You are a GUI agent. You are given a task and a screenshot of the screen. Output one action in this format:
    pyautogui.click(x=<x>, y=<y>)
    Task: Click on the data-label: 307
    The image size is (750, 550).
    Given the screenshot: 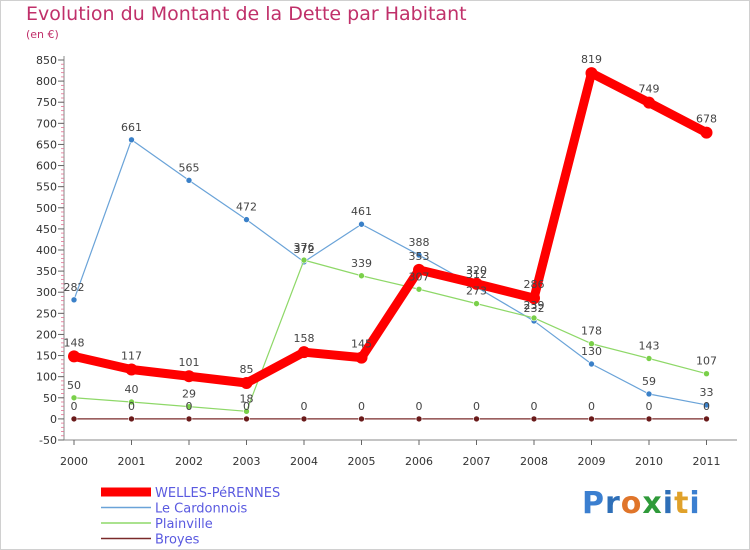 What is the action you would take?
    pyautogui.click(x=419, y=276)
    